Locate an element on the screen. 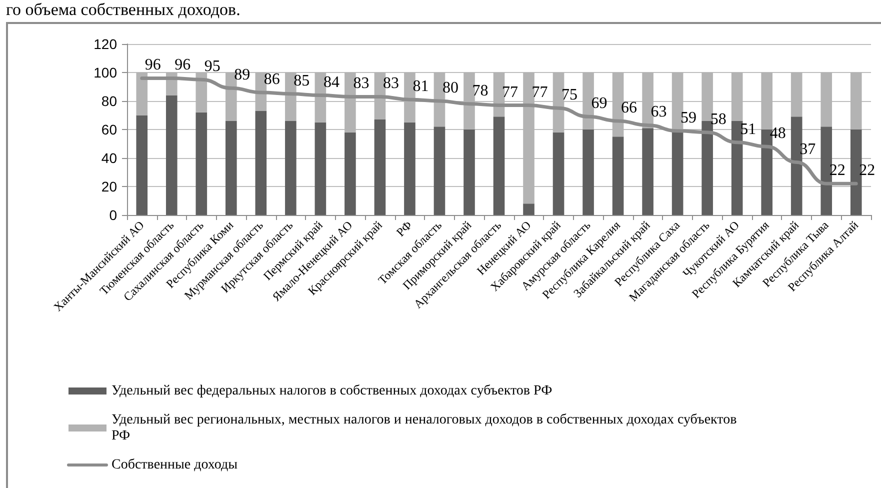 The width and height of the screenshot is (881, 488). y-tick-label: 80 is located at coordinates (109, 101).